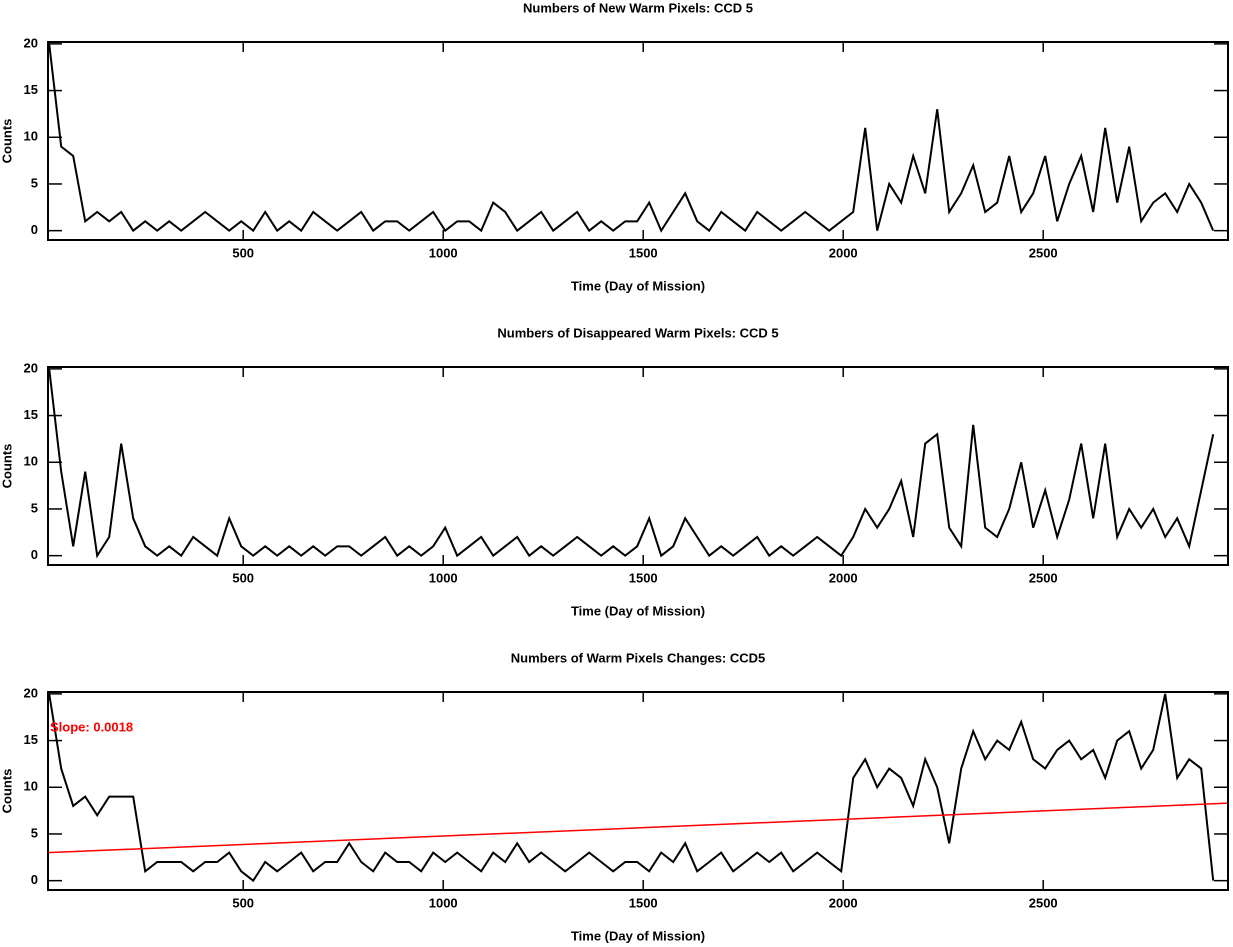 The width and height of the screenshot is (1233, 947). Describe the element at coordinates (638, 657) in the screenshot. I see `chart-title: Numbers of Warm Pixels Changes: CCD5` at that location.